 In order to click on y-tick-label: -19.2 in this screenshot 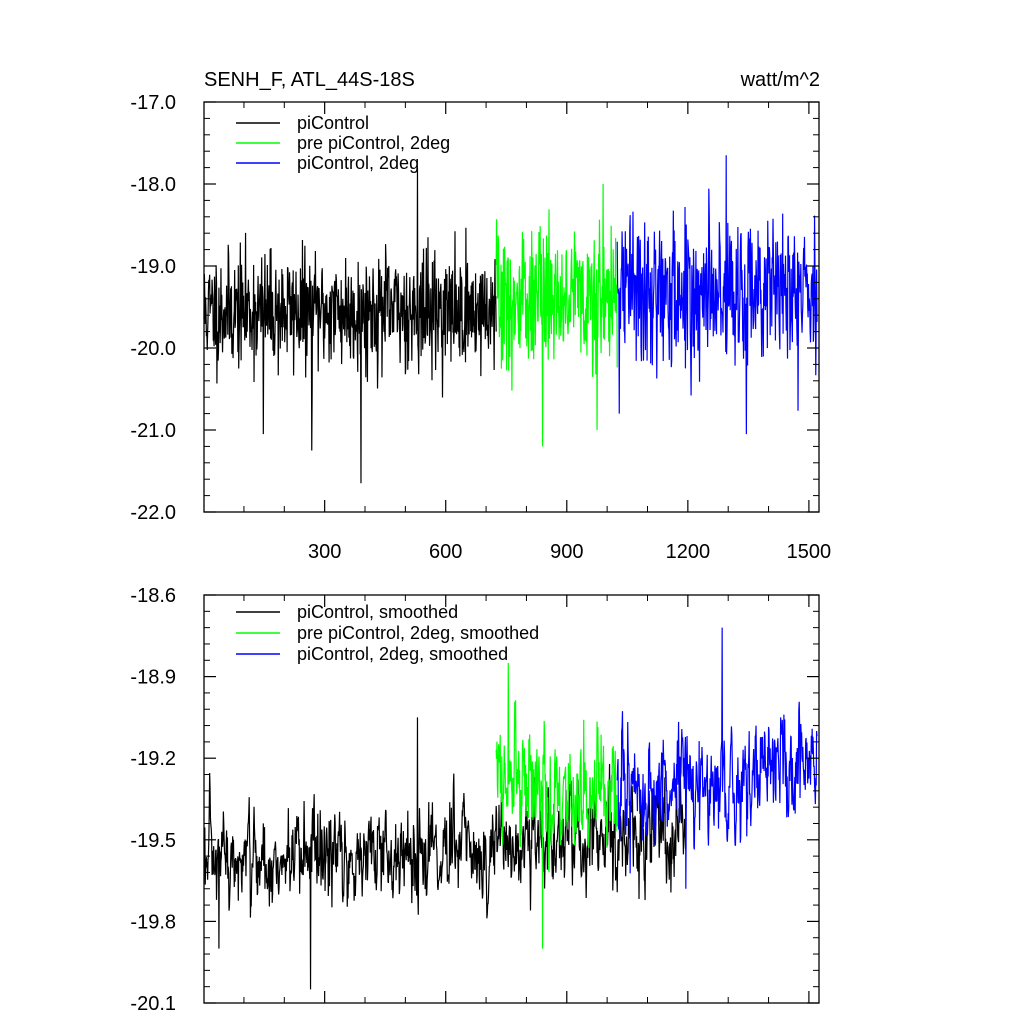, I will do `click(153, 759)`.